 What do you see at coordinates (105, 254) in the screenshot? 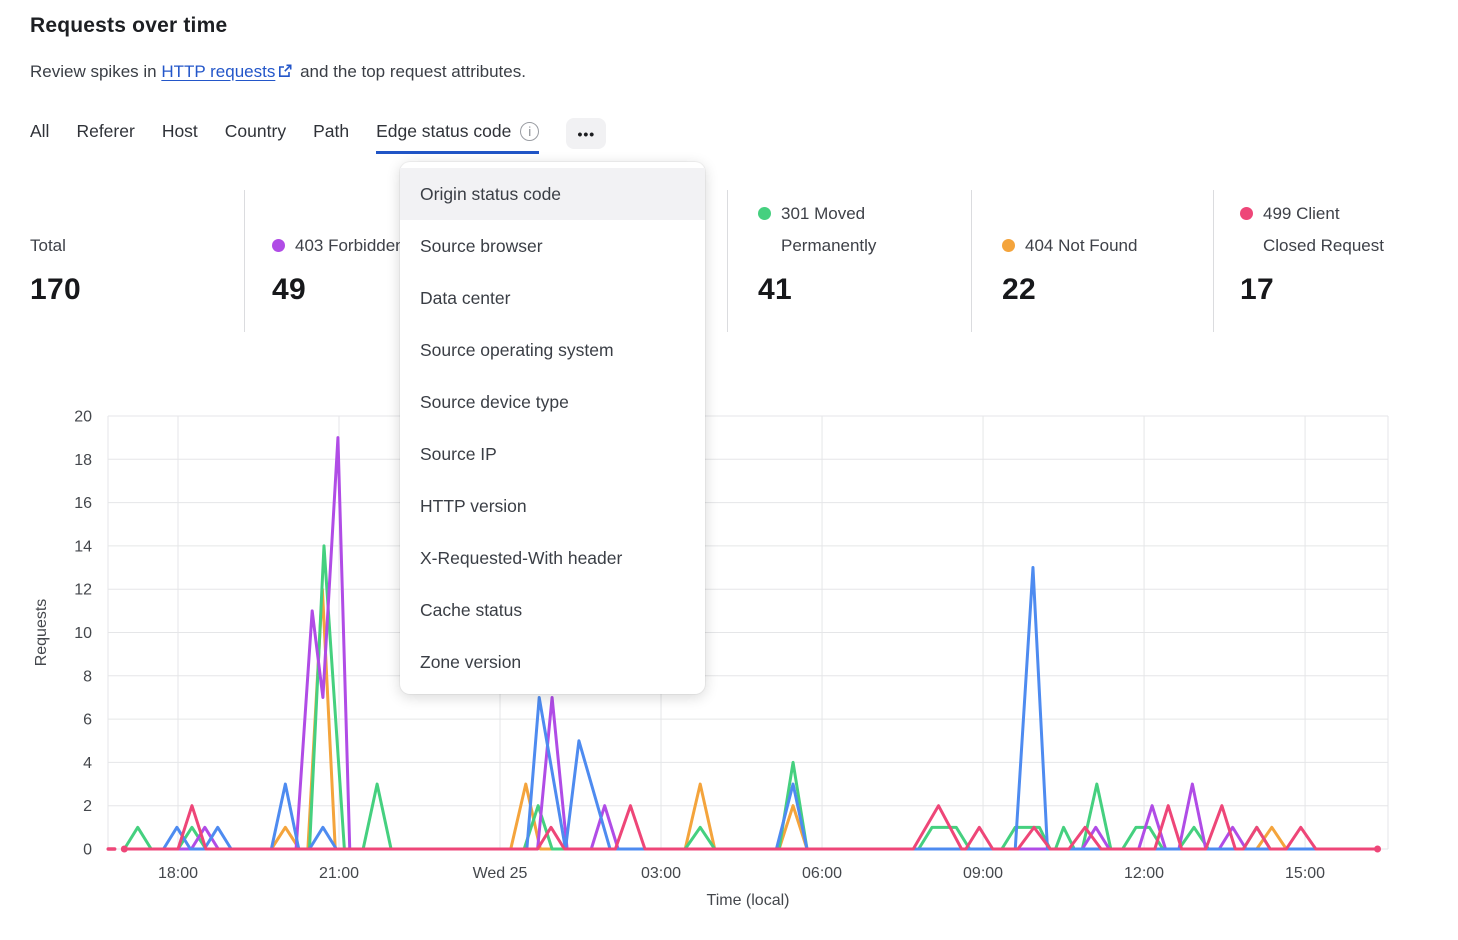
I see `stat-total: Total 170` at bounding box center [105, 254].